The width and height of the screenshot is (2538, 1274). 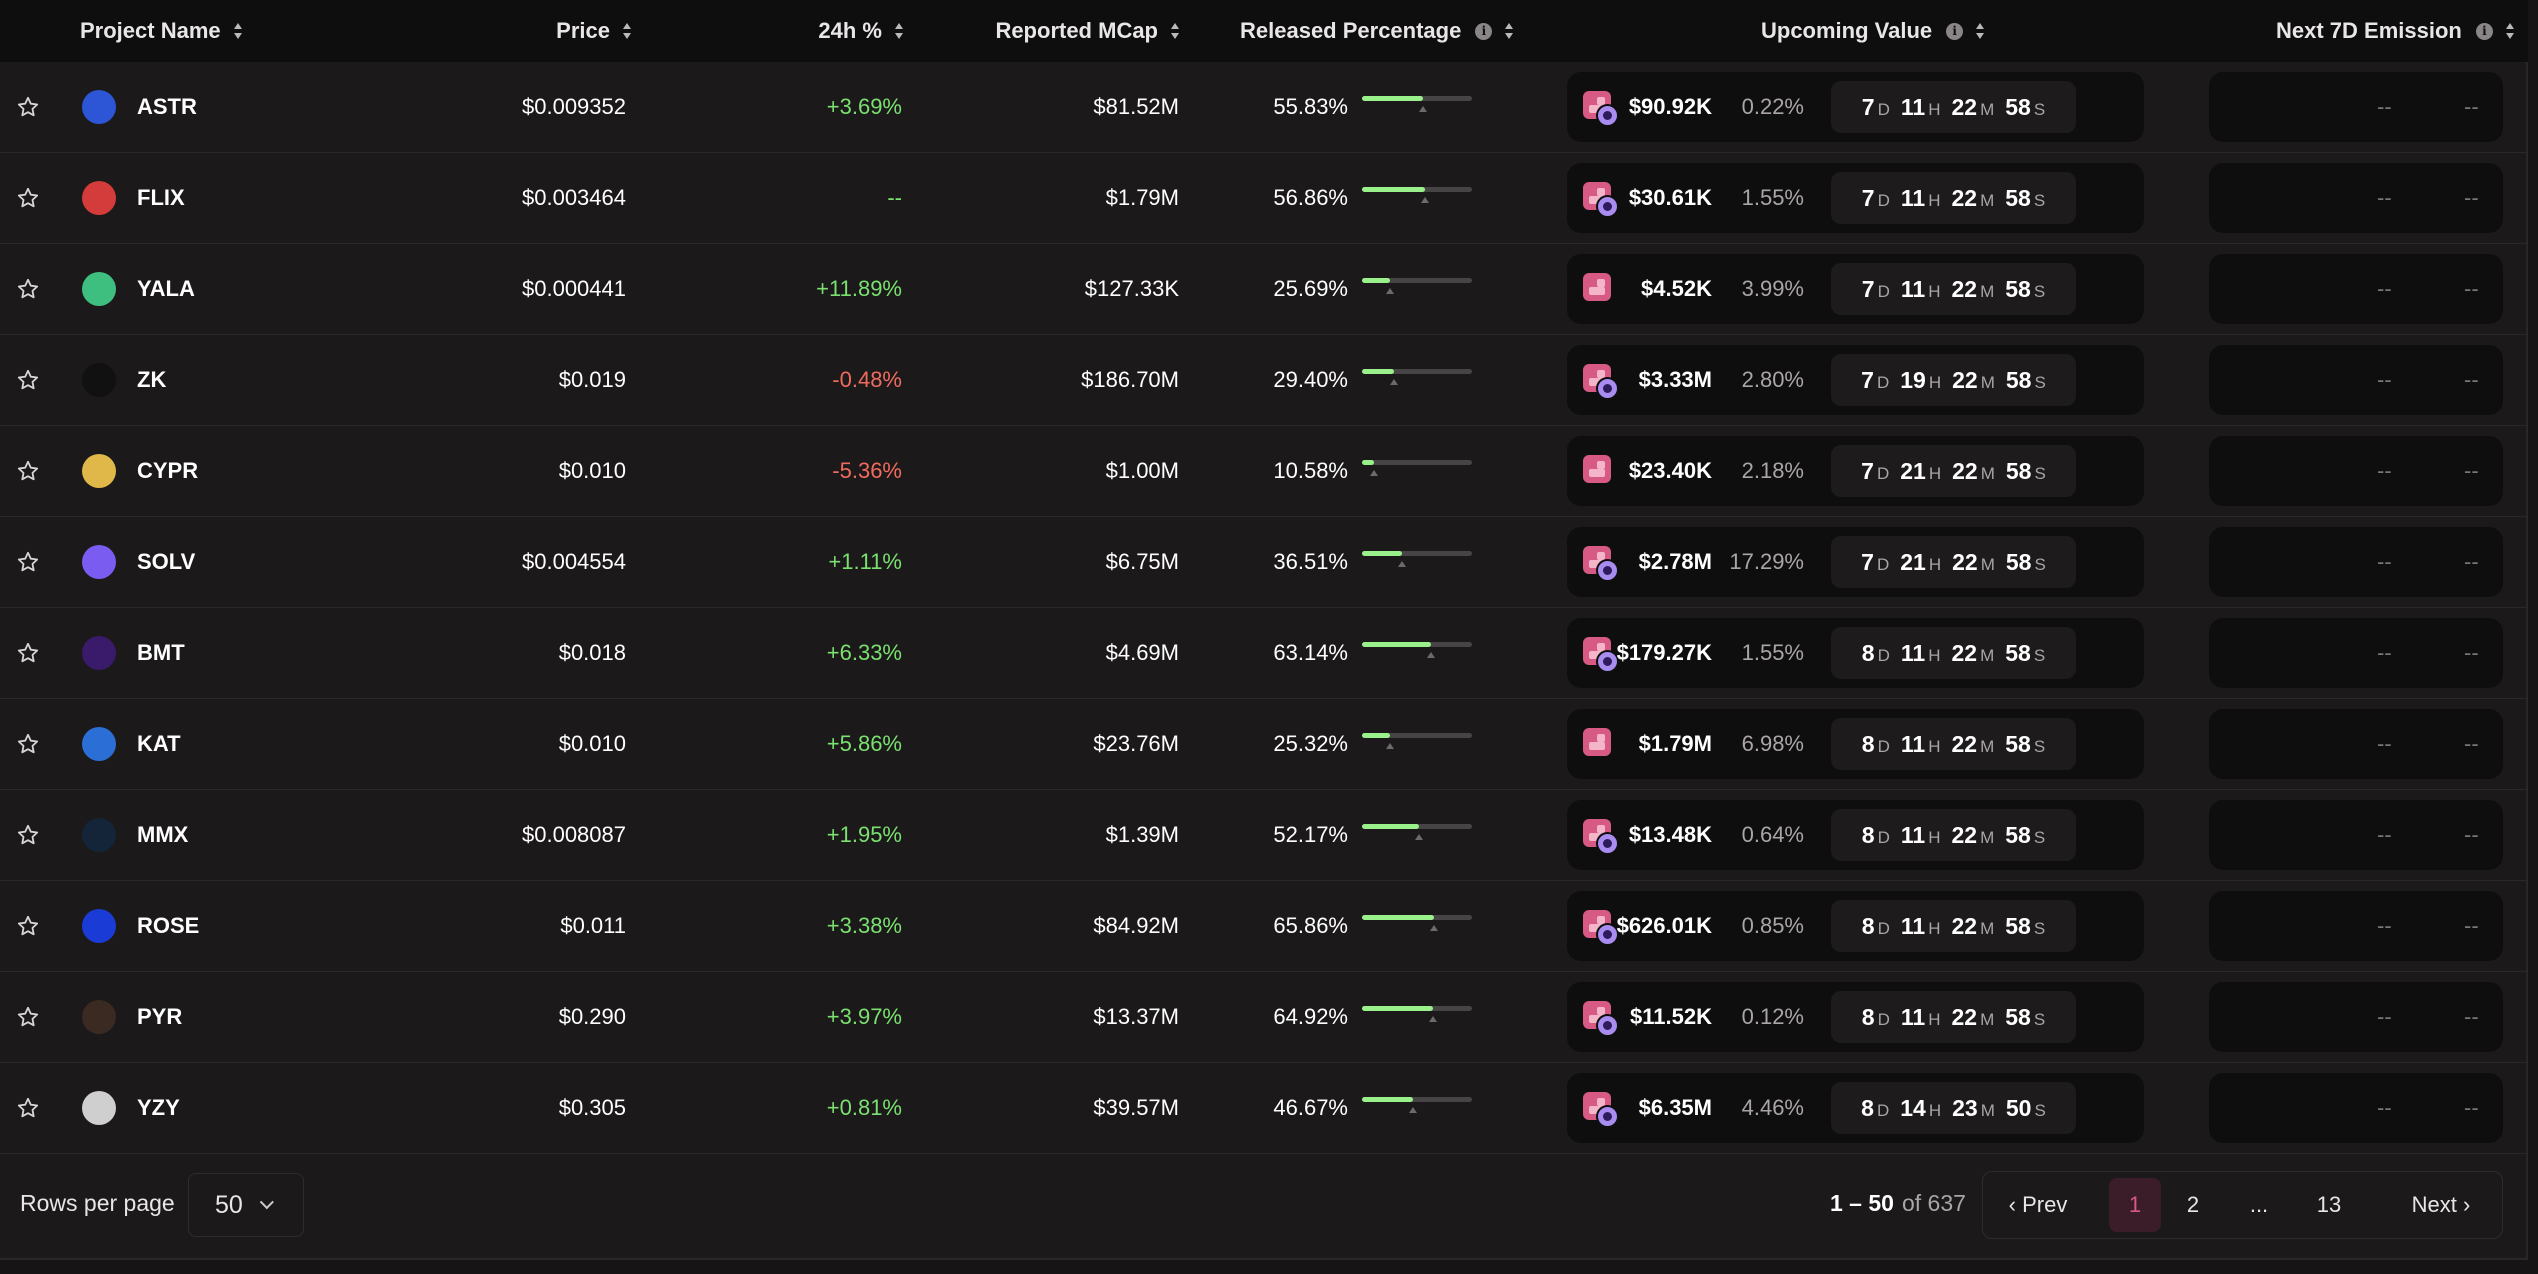 I want to click on upcoming-value-card: $1.79M 6.98% 8 D 11 H 22 M 58 S, so click(x=1855, y=744).